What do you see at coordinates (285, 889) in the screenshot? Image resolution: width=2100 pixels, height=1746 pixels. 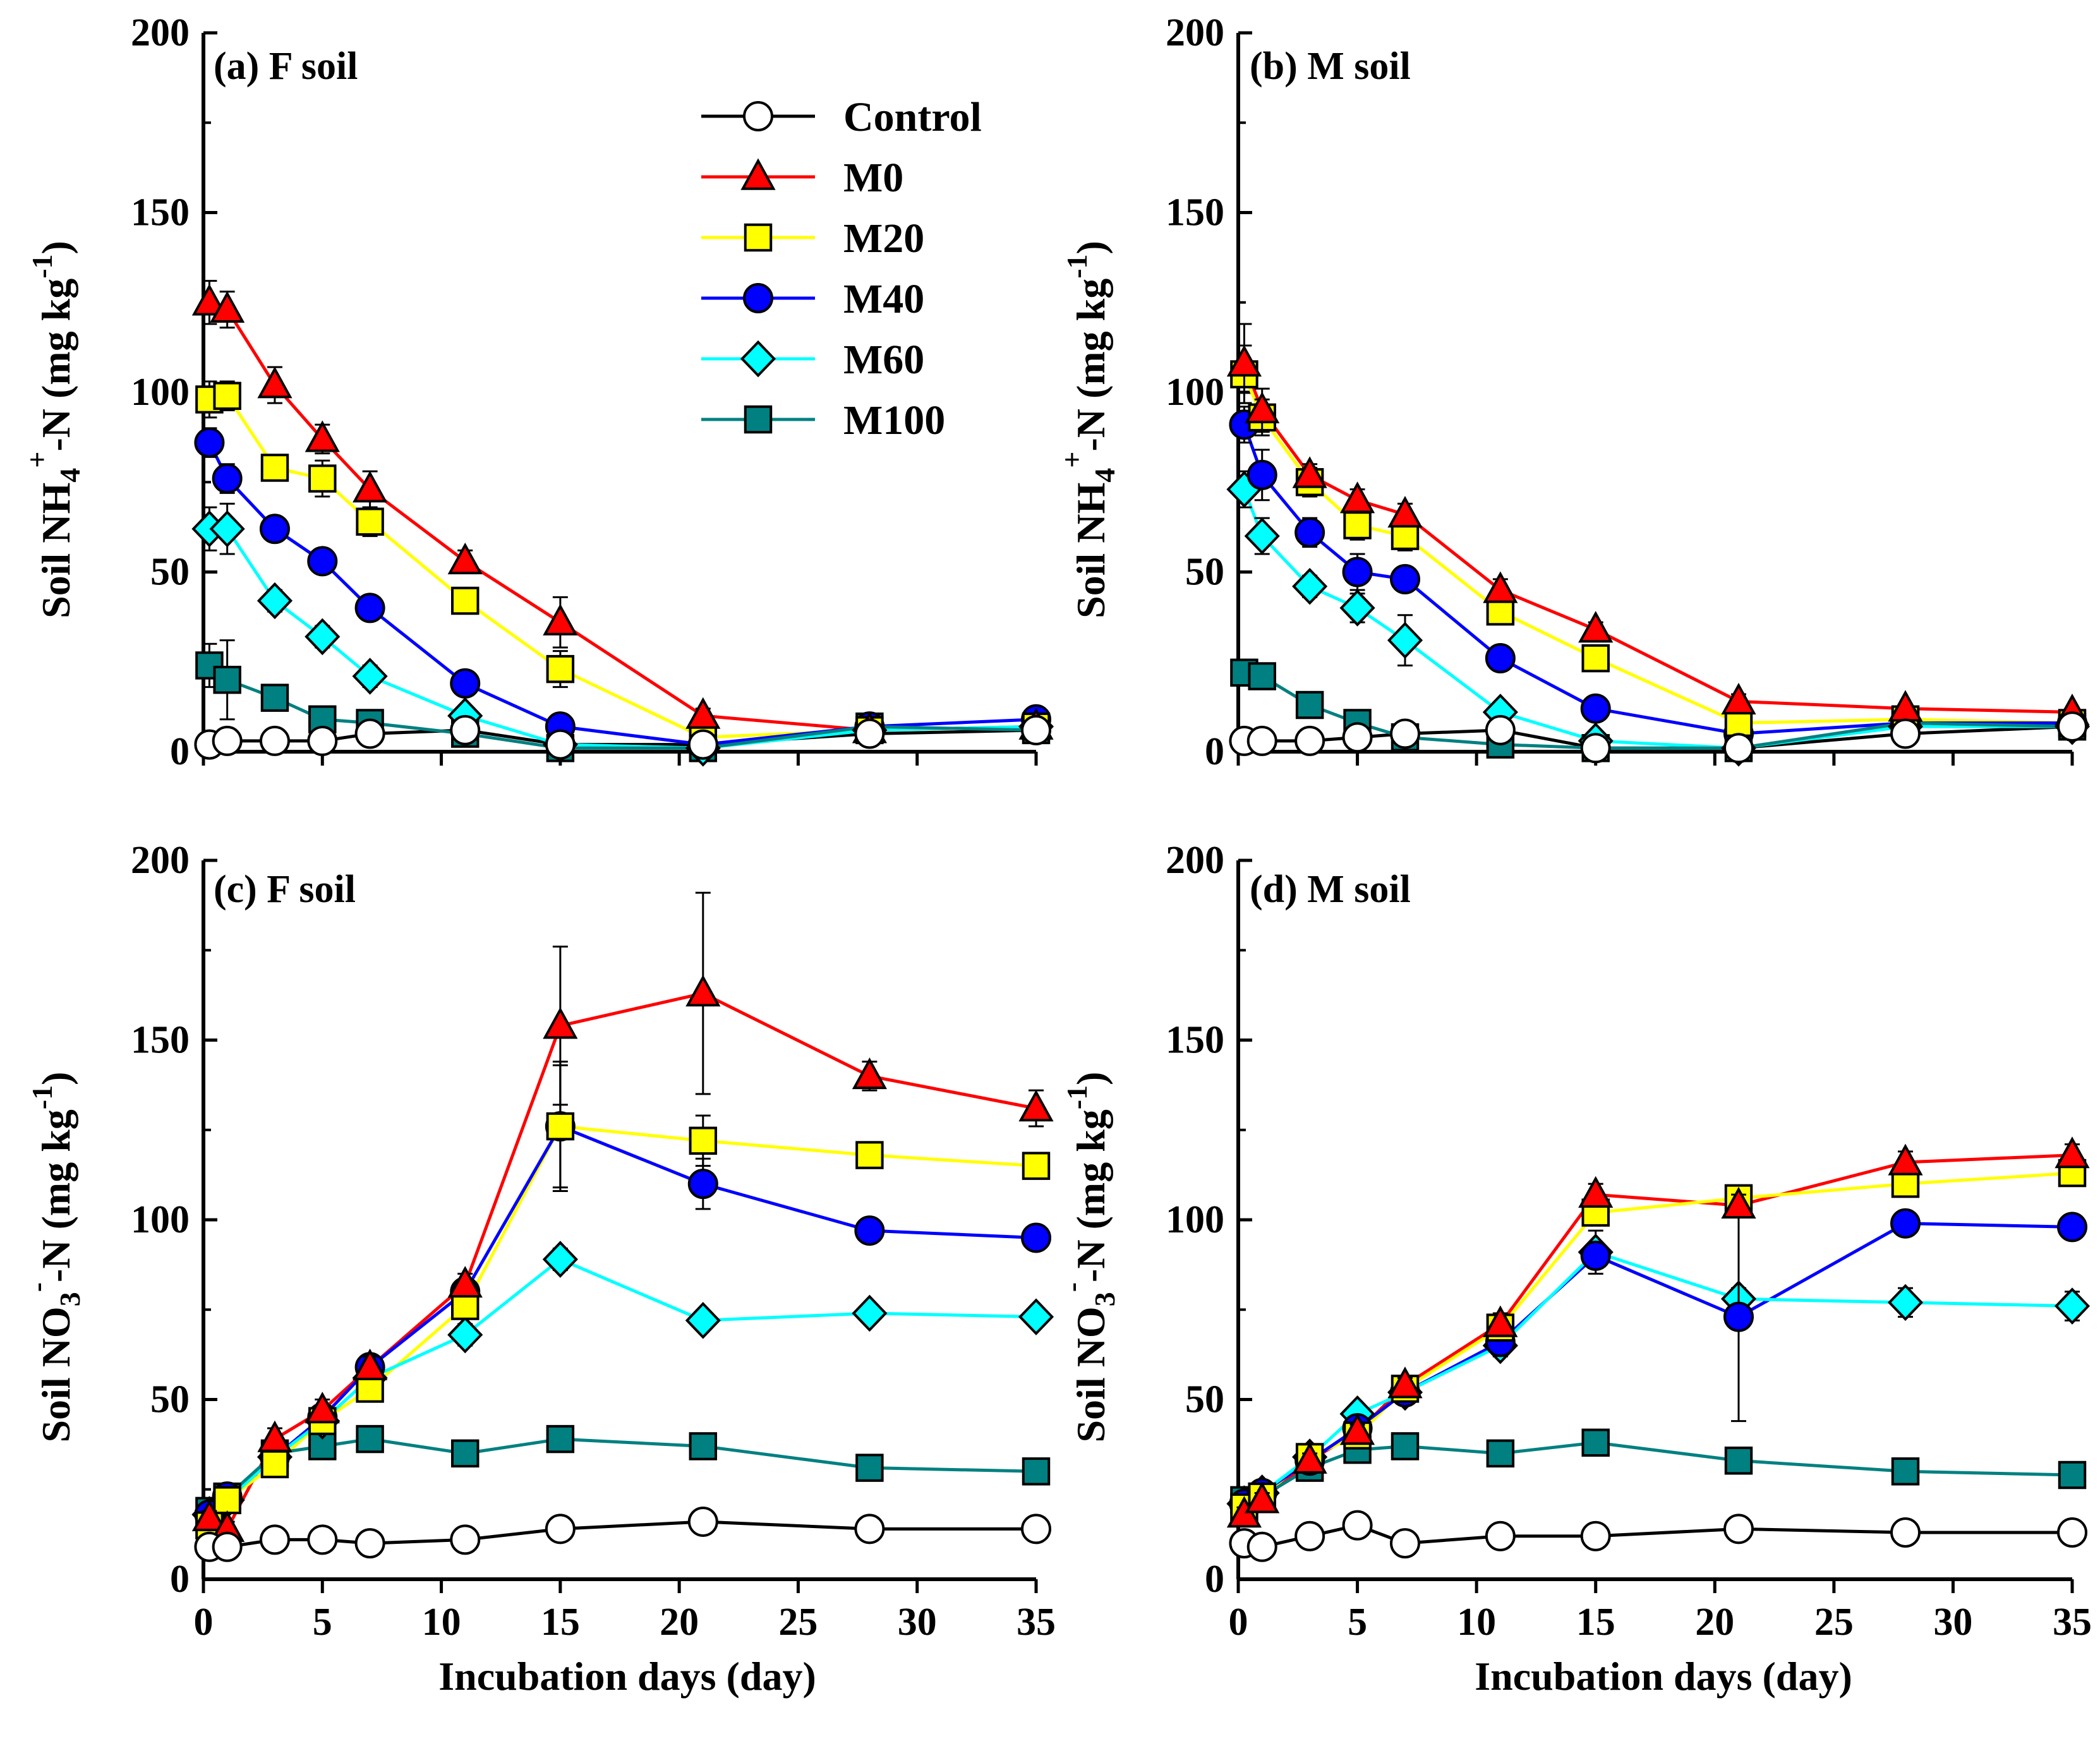 I see `panel-c-title: (c) F soil` at bounding box center [285, 889].